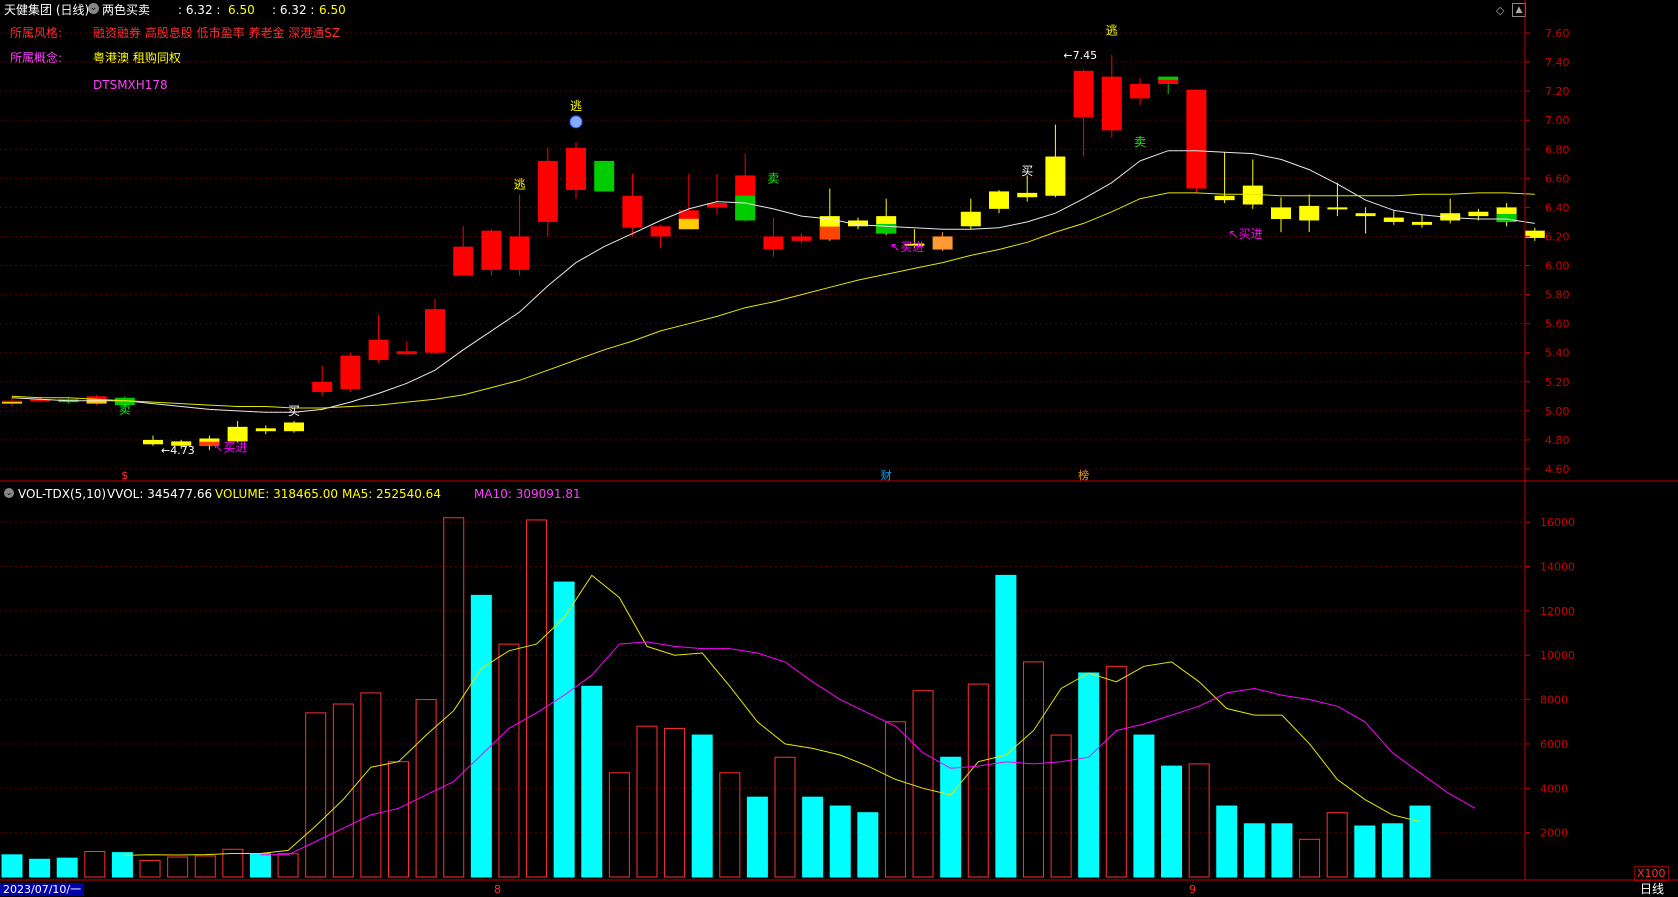  What do you see at coordinates (886, 475) in the screenshot?
I see `event-marker: 财` at bounding box center [886, 475].